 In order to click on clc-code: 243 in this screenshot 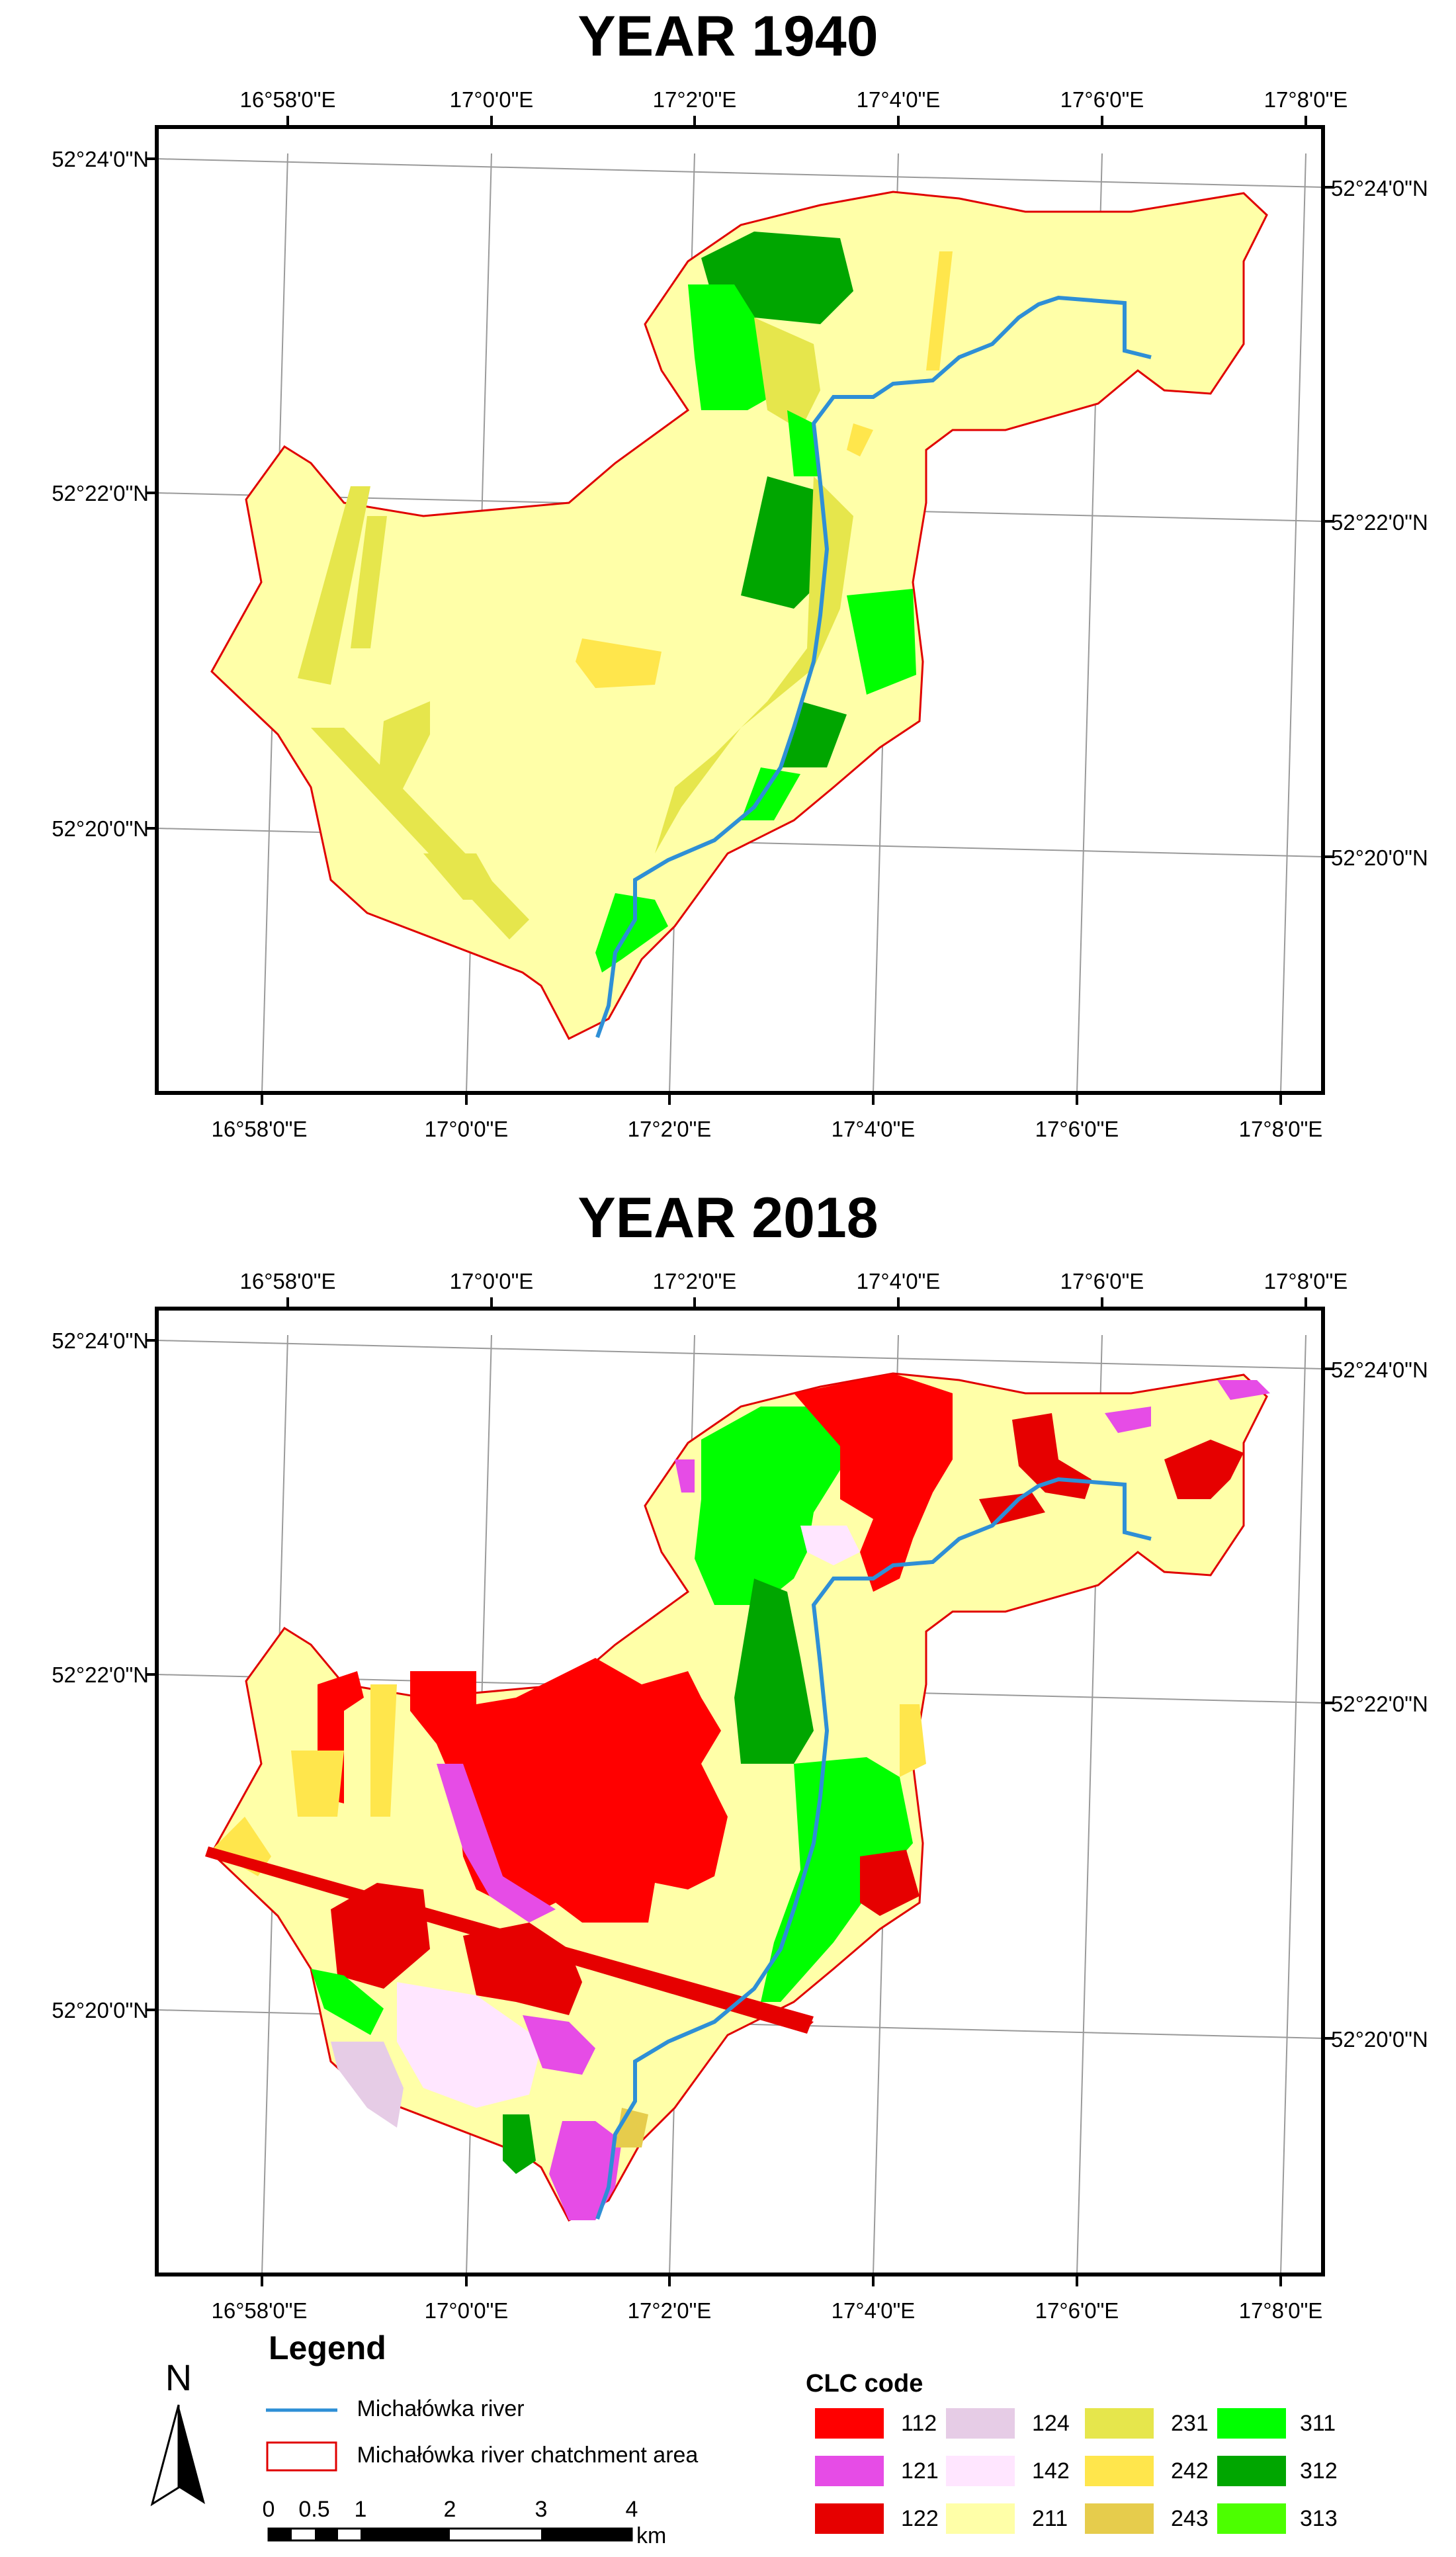, I will do `click(1190, 2518)`.